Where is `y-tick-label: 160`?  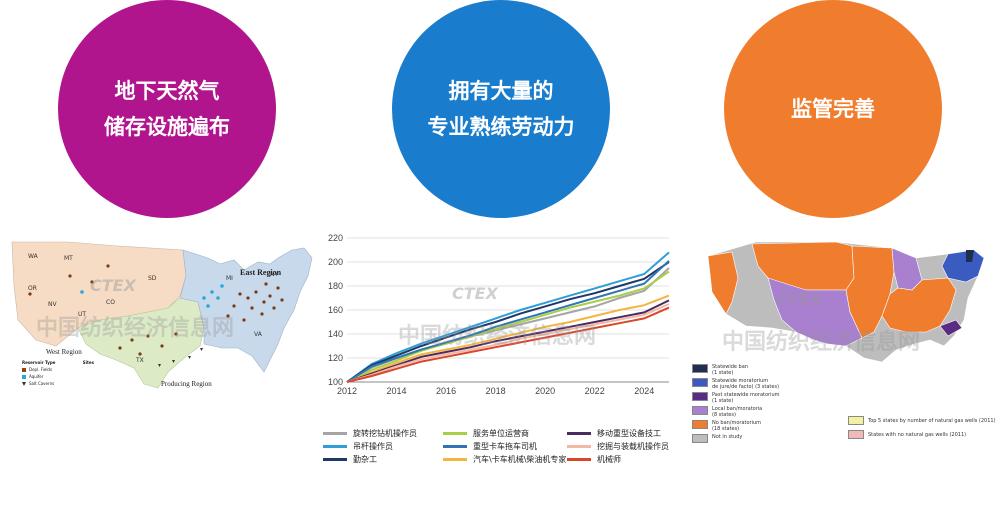
y-tick-label: 160 is located at coordinates (335, 310).